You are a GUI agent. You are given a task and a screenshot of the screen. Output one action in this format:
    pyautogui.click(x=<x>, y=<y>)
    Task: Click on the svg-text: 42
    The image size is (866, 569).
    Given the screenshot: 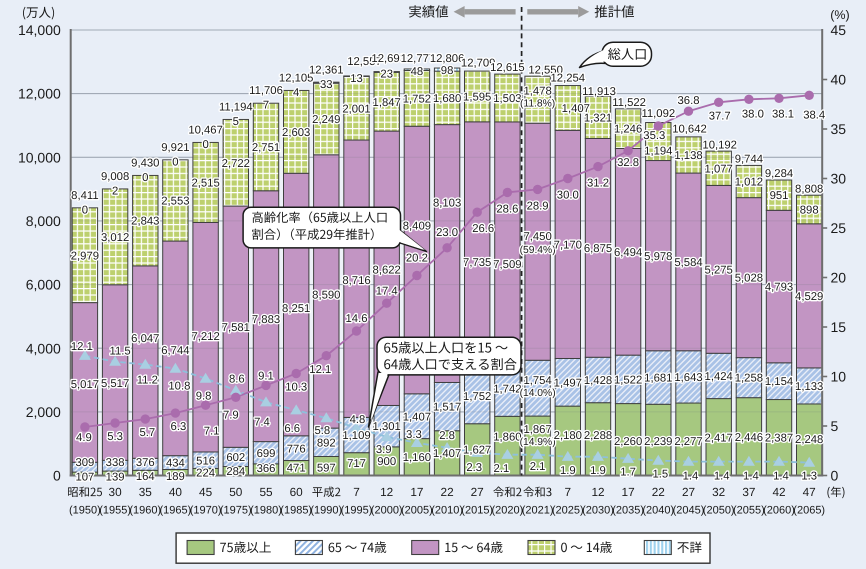 What is the action you would take?
    pyautogui.click(x=778, y=492)
    